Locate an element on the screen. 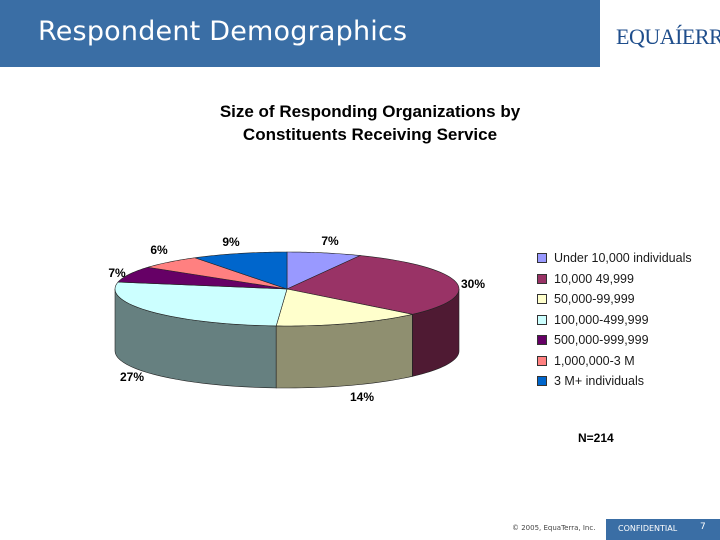  legend-label-0: Under 10,000 individuals is located at coordinates (623, 258).